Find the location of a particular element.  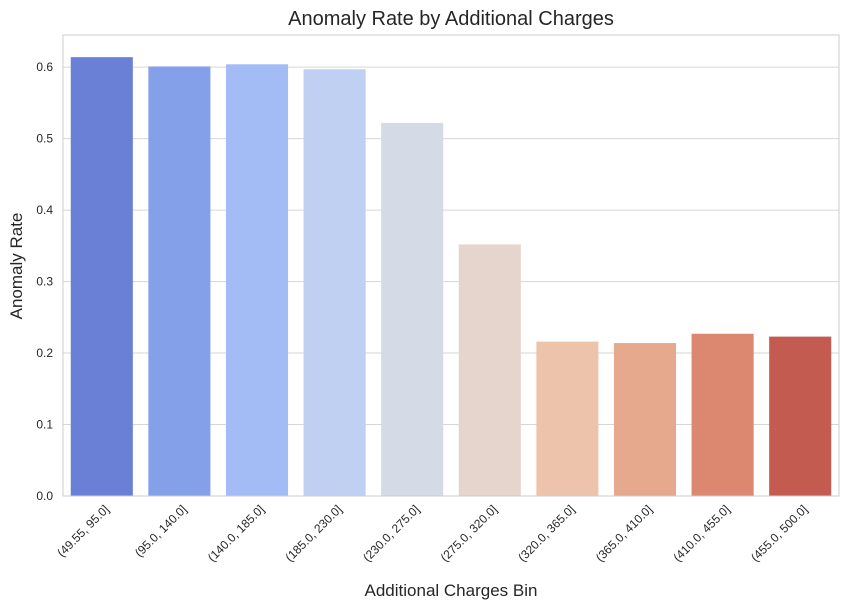

x-tick-label: (320.0, 365.0] is located at coordinates (546, 533).